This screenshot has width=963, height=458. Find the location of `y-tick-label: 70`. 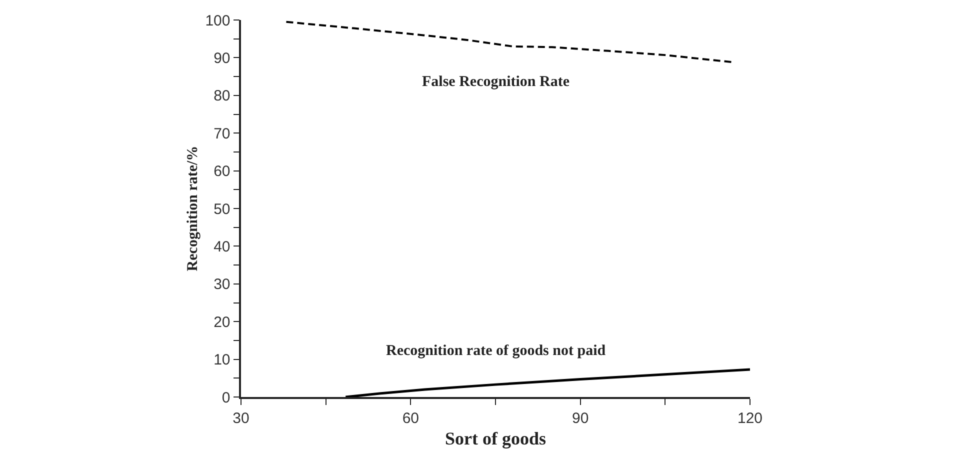

y-tick-label: 70 is located at coordinates (222, 133).